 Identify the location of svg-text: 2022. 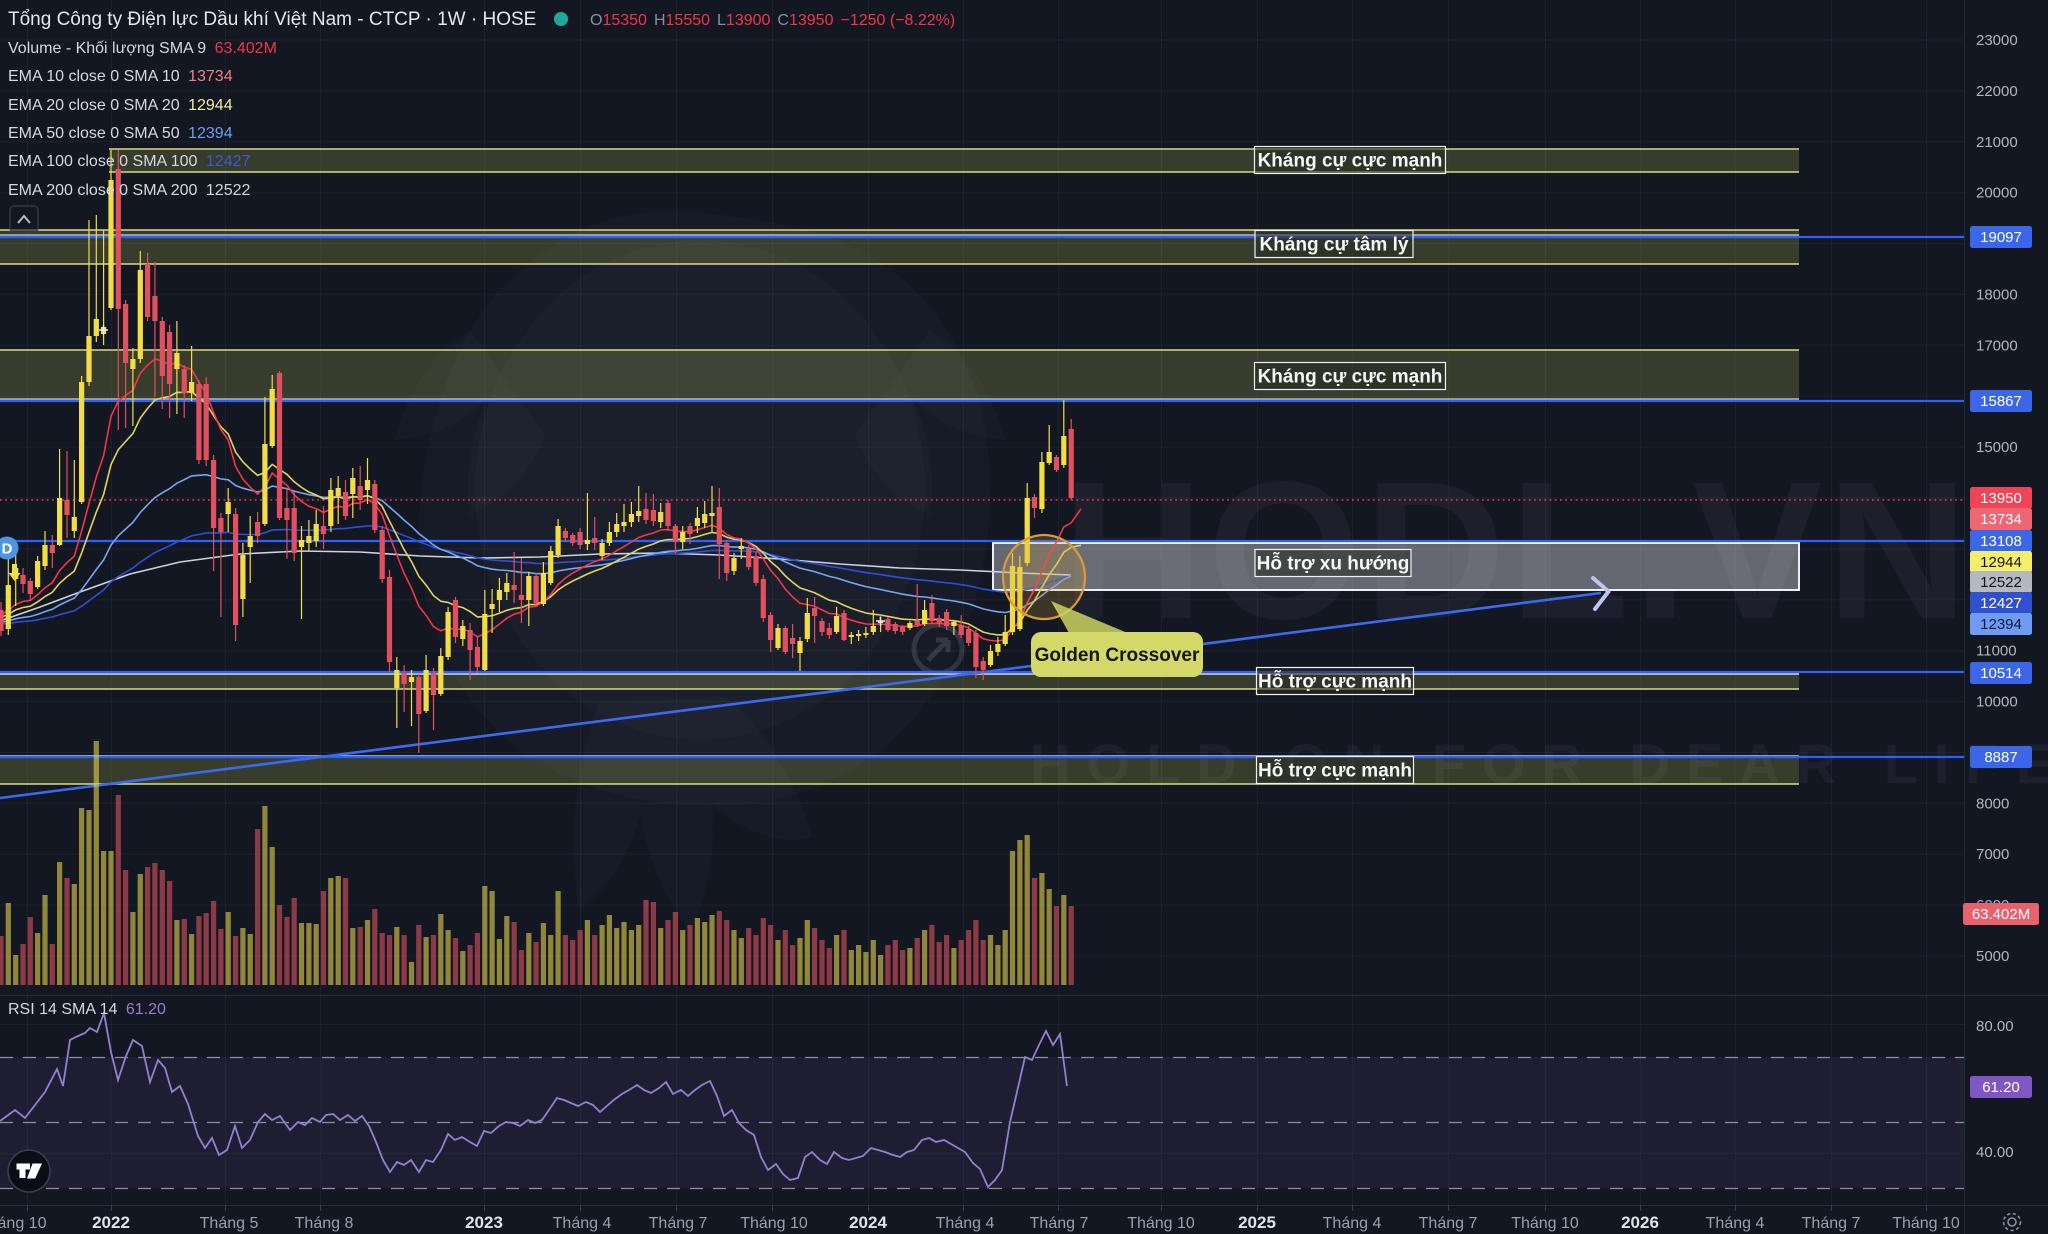
(111, 1222).